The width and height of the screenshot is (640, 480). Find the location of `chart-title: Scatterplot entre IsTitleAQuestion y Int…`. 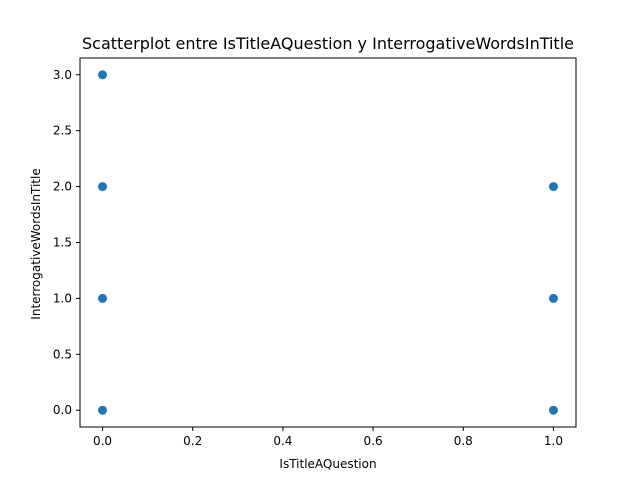

chart-title: Scatterplot entre IsTitleAQuestion y Int… is located at coordinates (328, 43).